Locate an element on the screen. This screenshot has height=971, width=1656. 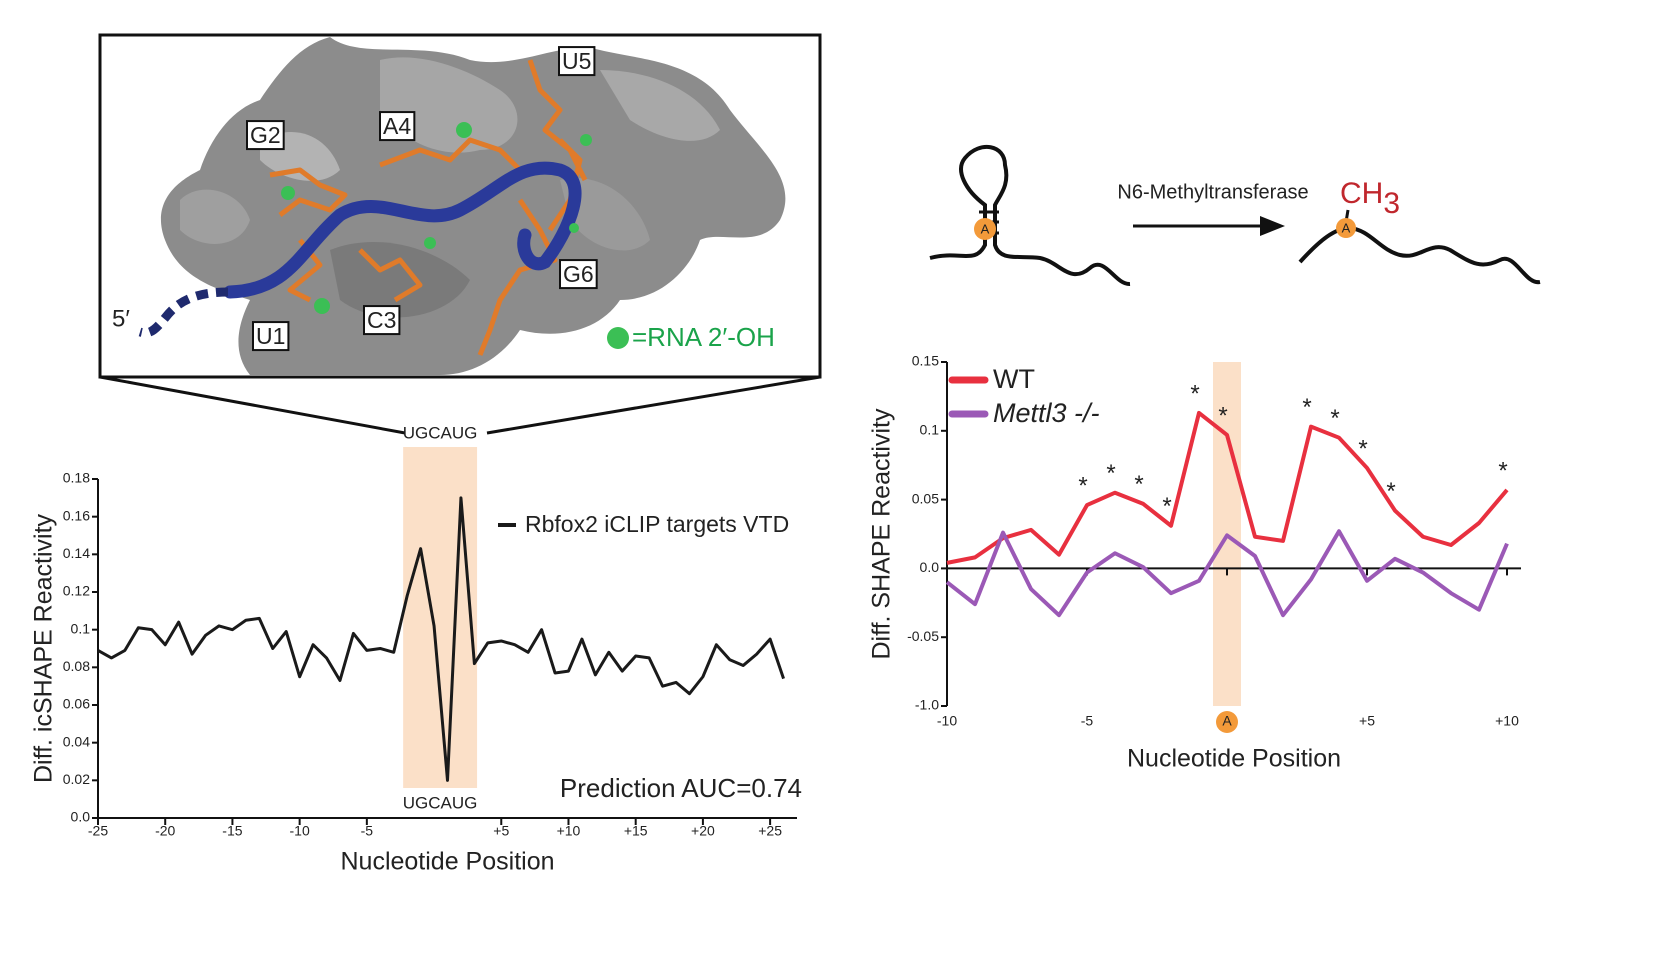
hairpin-rna is located at coordinates (1030, 215).